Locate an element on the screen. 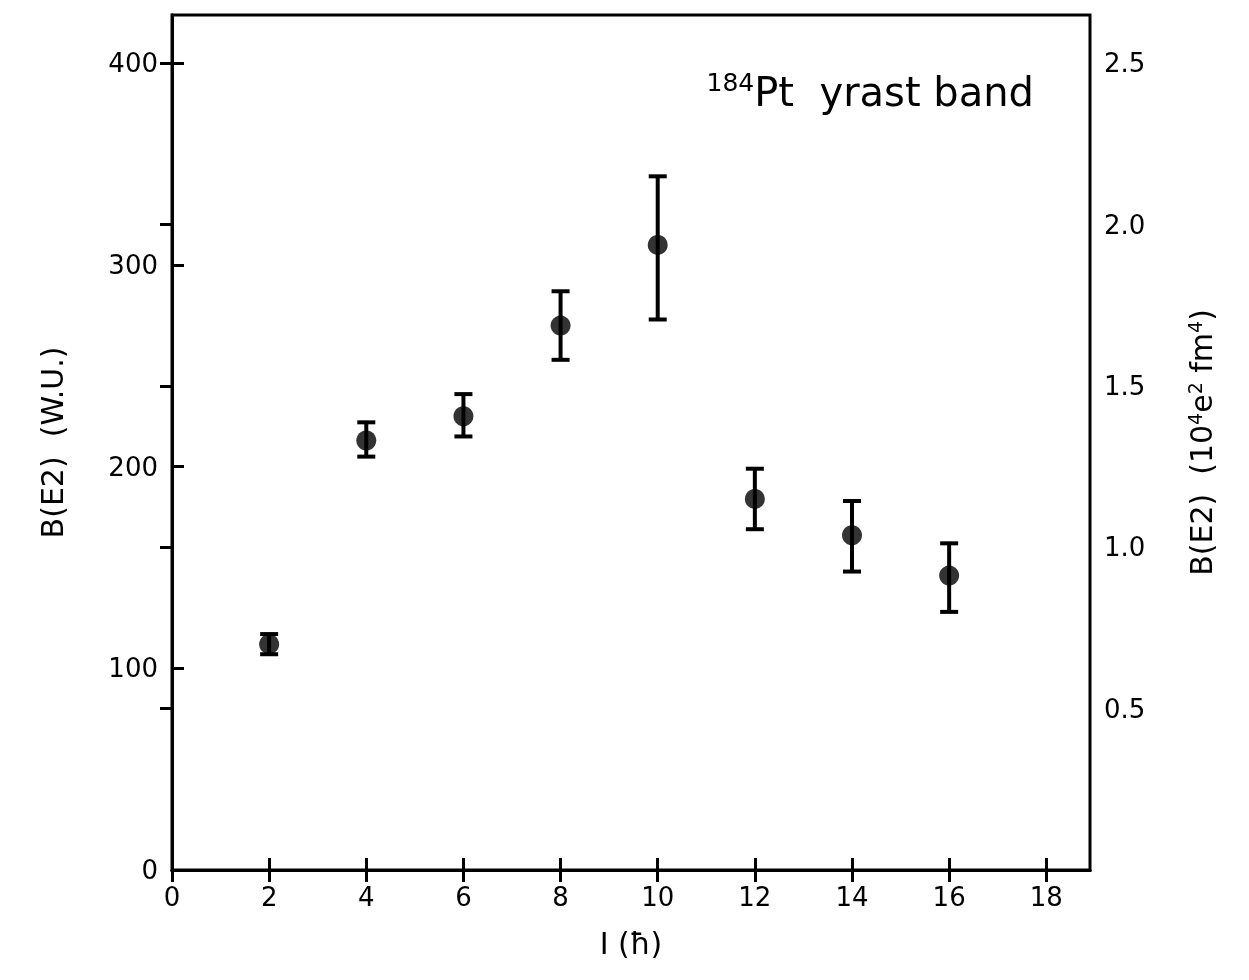 Image resolution: width=1249 pixels, height=980 pixels. x-axis-title: I (ħ) is located at coordinates (631, 943).